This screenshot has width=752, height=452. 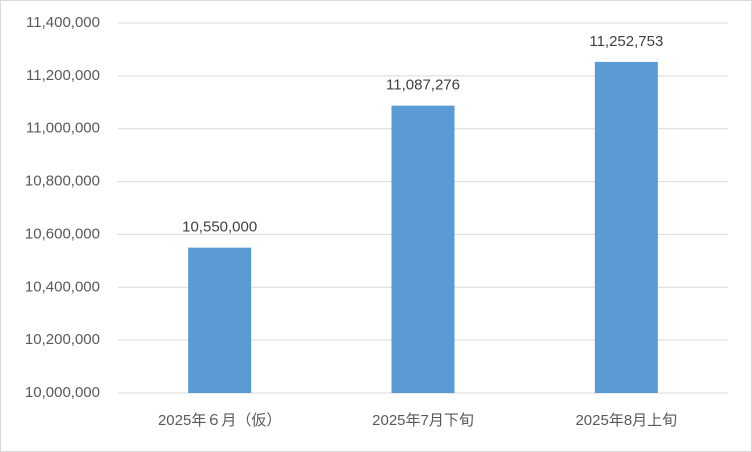 What do you see at coordinates (219, 420) in the screenshot?
I see `x-tick-label: 2025年６月（仮）` at bounding box center [219, 420].